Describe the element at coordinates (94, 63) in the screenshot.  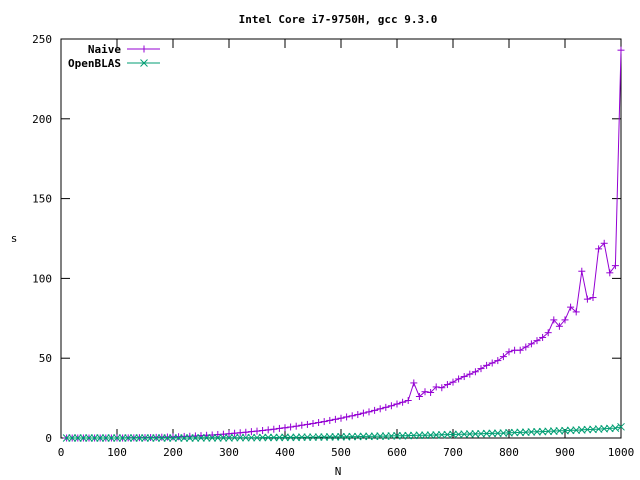
I see `legend-label-openblas: OpenBLAS` at that location.